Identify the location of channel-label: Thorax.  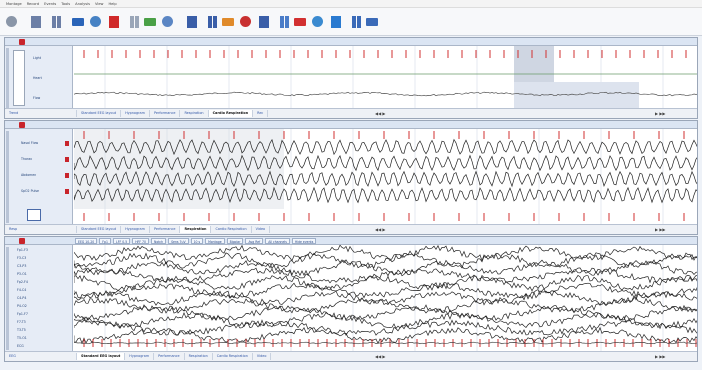
(27, 159).